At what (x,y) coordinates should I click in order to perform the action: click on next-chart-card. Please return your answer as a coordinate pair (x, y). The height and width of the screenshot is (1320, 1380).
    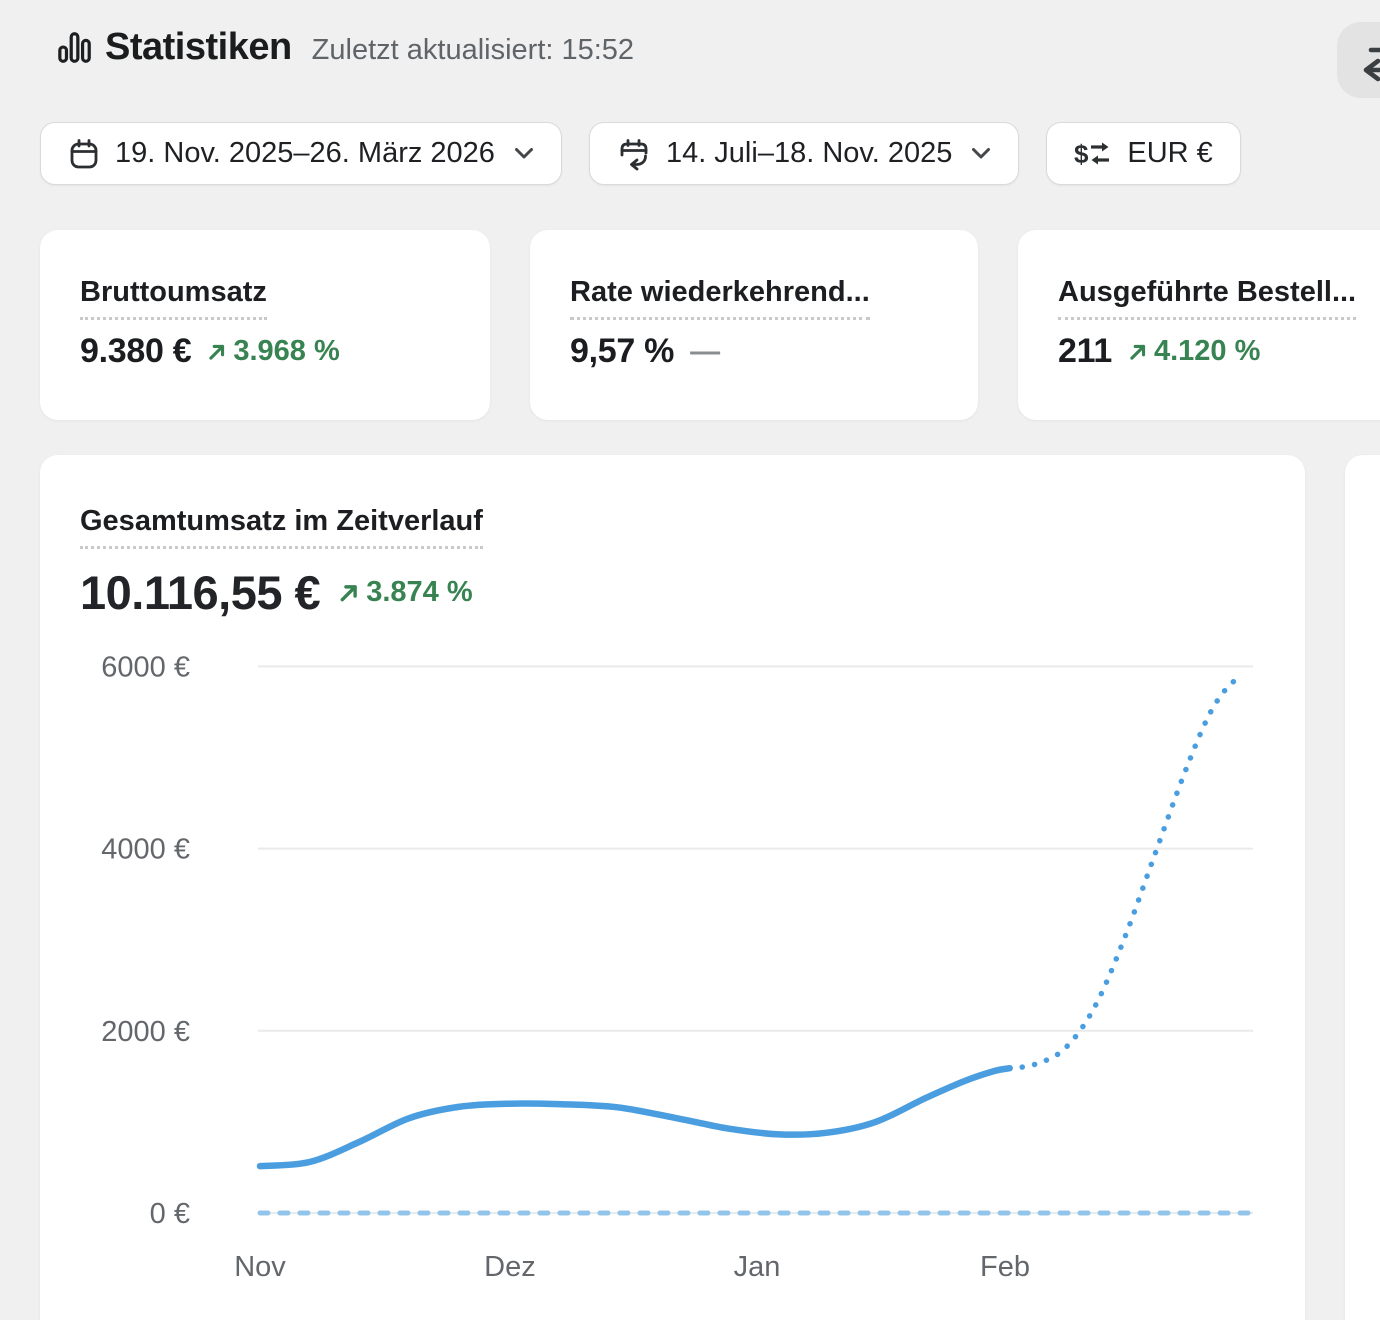
    Looking at the image, I should click on (1362, 887).